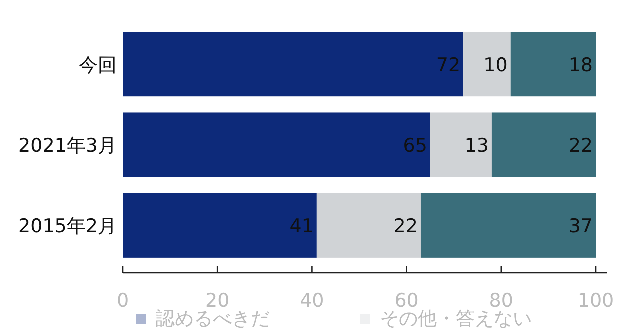  Describe the element at coordinates (596, 301) in the screenshot. I see `x-tick-label: 100` at that location.